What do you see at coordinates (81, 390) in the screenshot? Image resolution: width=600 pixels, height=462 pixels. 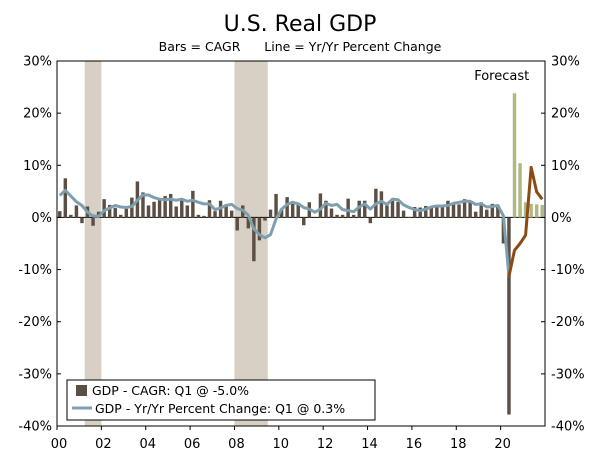 I see `legend-bar-swatch` at bounding box center [81, 390].